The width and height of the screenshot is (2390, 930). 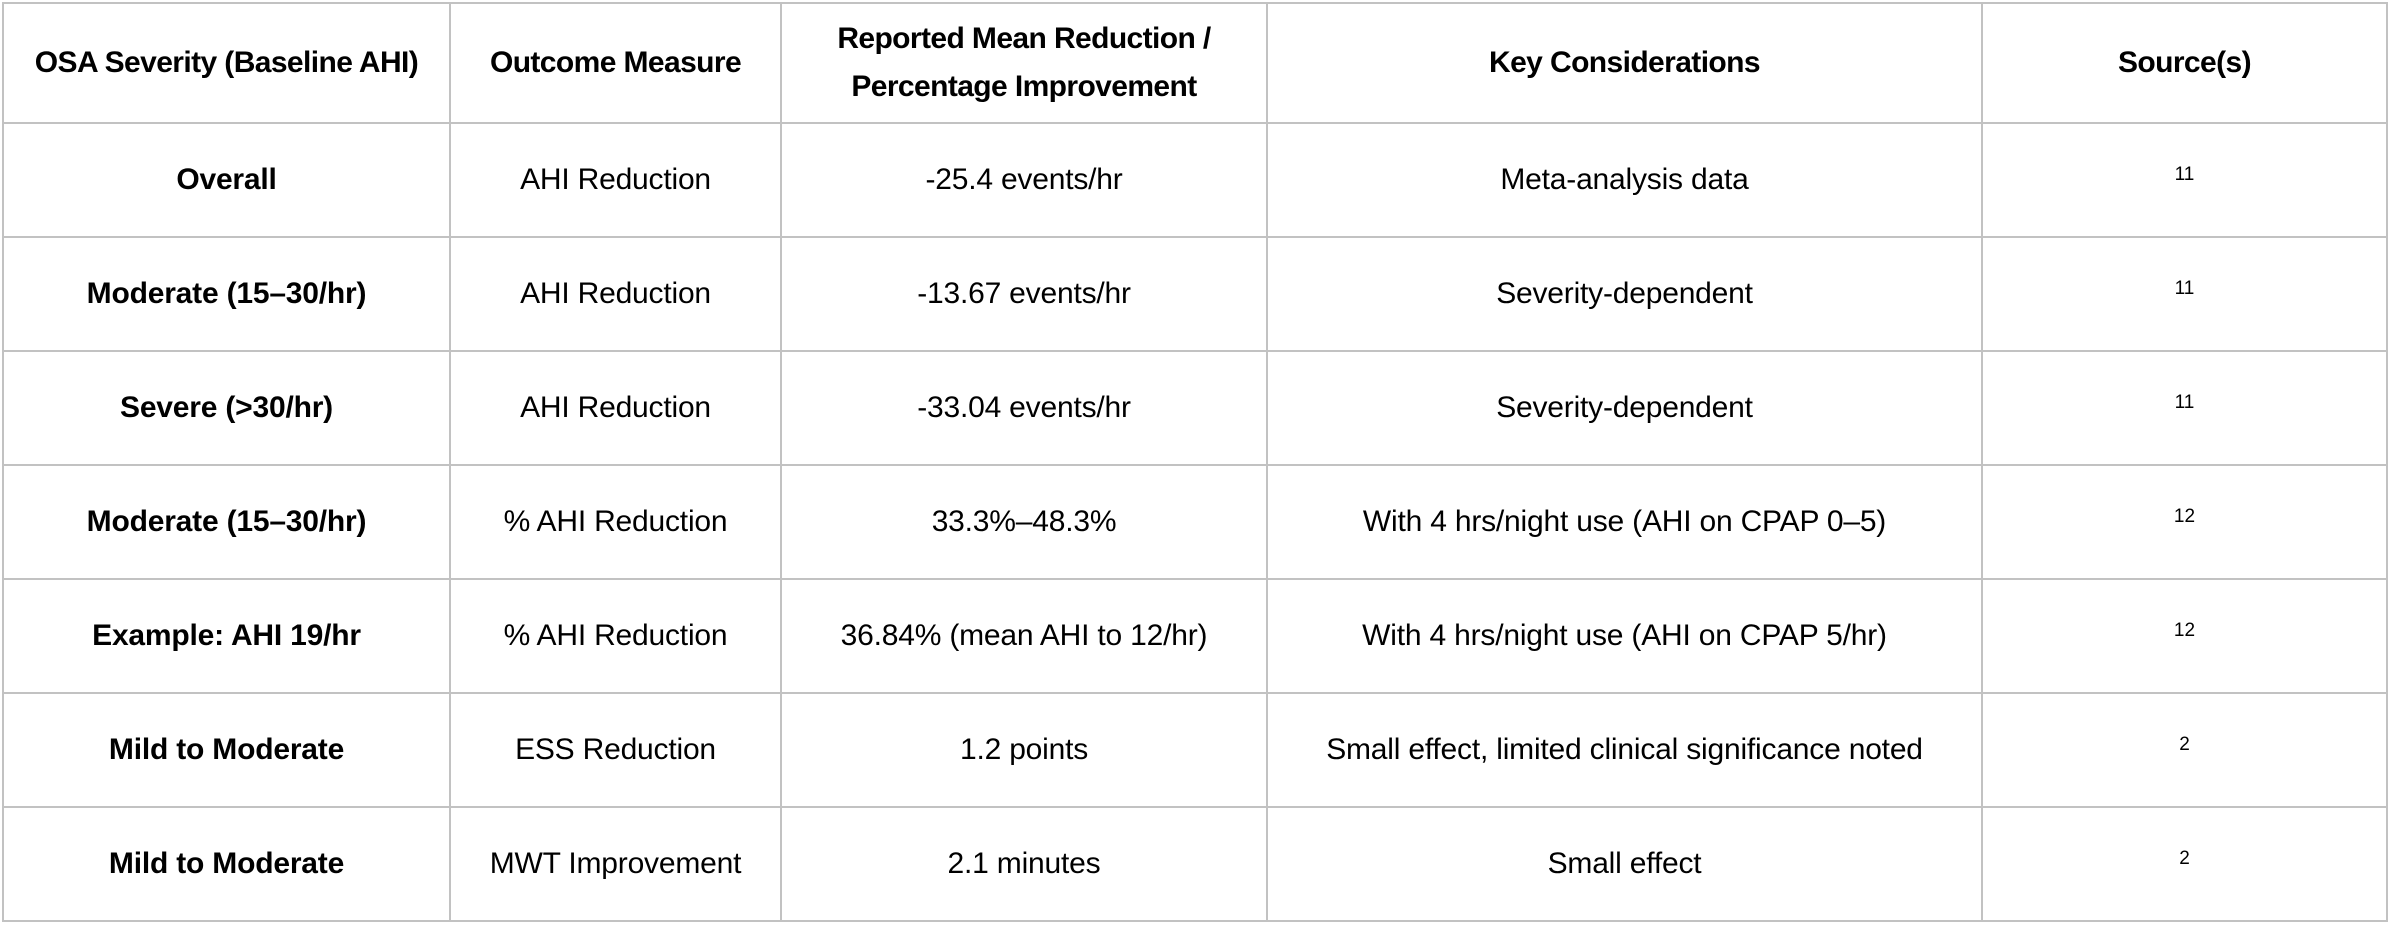 I want to click on cell-considerations: With 4 hrs/night use (AHI on CPAP 5/hr), so click(x=1624, y=636).